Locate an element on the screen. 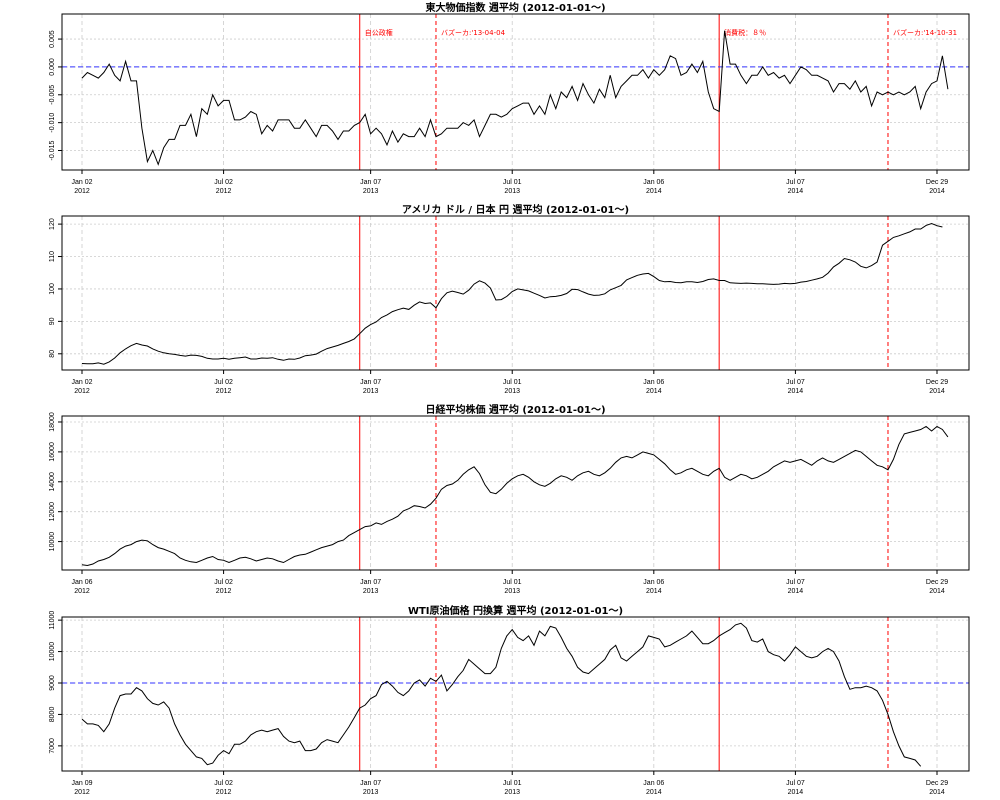  x-tick-label: Jan 09 is located at coordinates (81, 783).